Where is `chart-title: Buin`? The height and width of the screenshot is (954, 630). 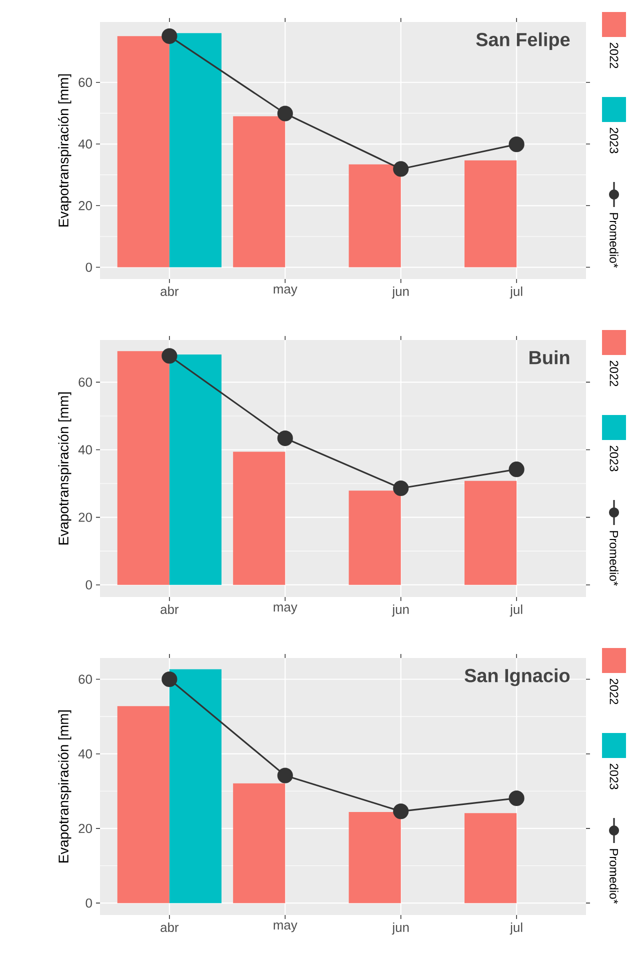
chart-title: Buin is located at coordinates (550, 357).